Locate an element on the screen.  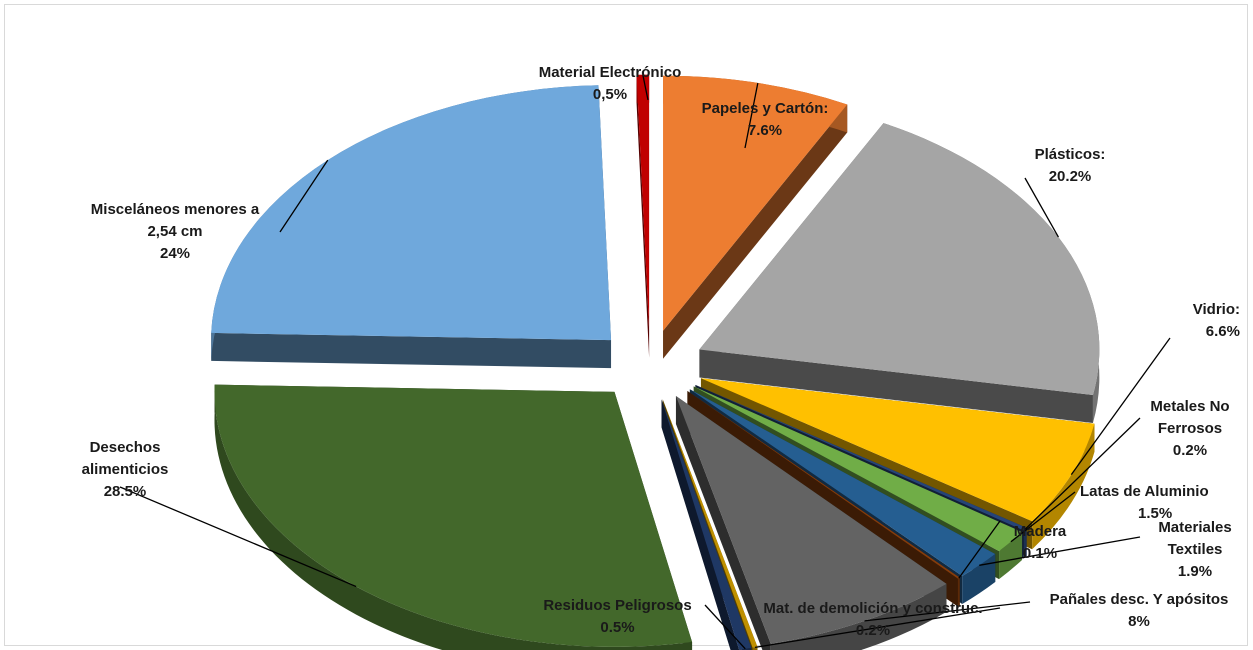
slice-top-panales-desc-y-apositos is located at coordinates (811, 520).